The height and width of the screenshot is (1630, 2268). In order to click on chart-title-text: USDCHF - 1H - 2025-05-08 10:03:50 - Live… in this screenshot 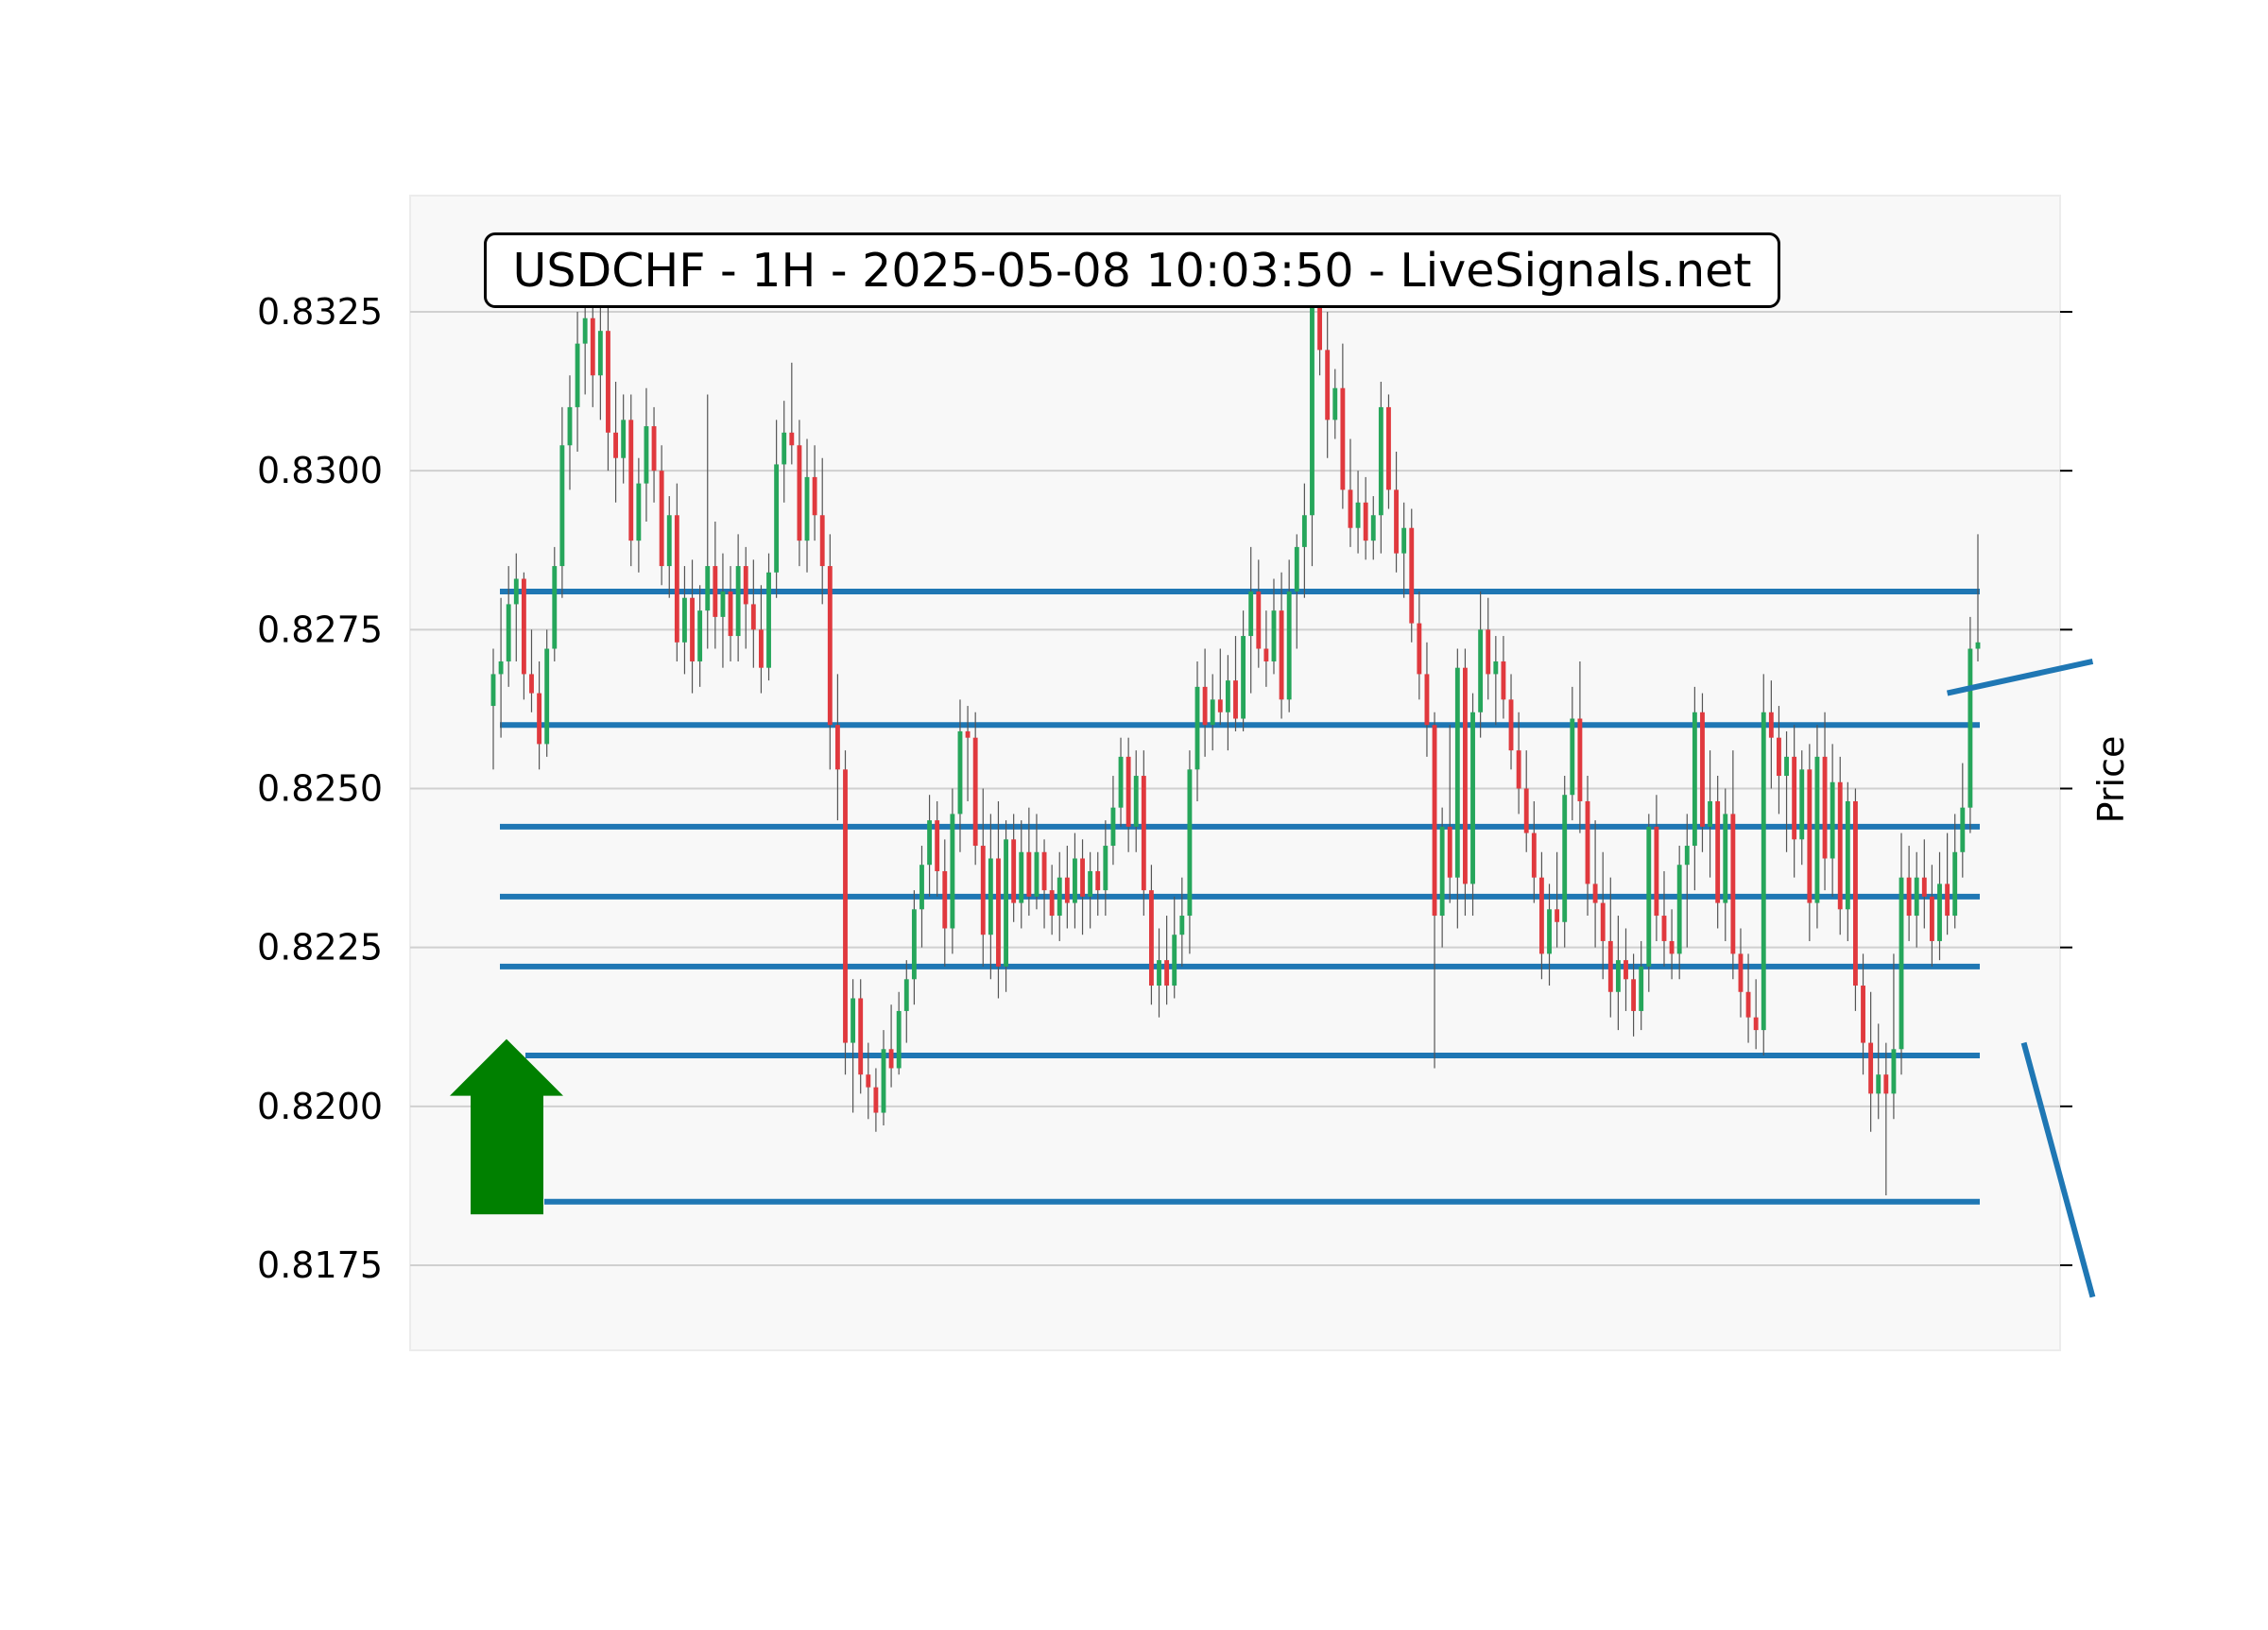, I will do `click(1132, 271)`.